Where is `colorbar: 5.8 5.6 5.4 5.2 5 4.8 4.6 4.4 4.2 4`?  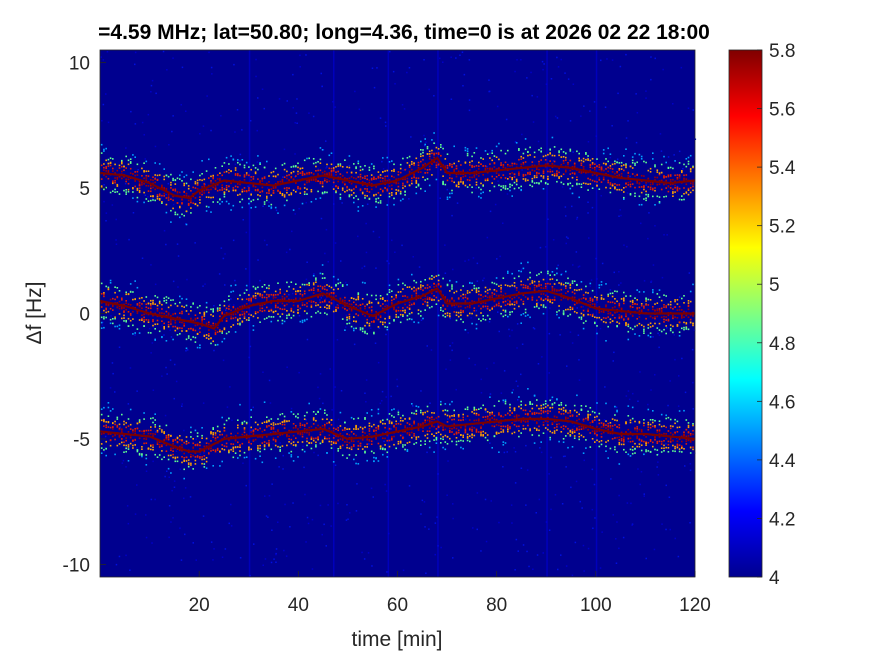 colorbar: 5.8 5.6 5.4 5.2 5 4.8 4.6 4.4 4.2 4 is located at coordinates (762, 315).